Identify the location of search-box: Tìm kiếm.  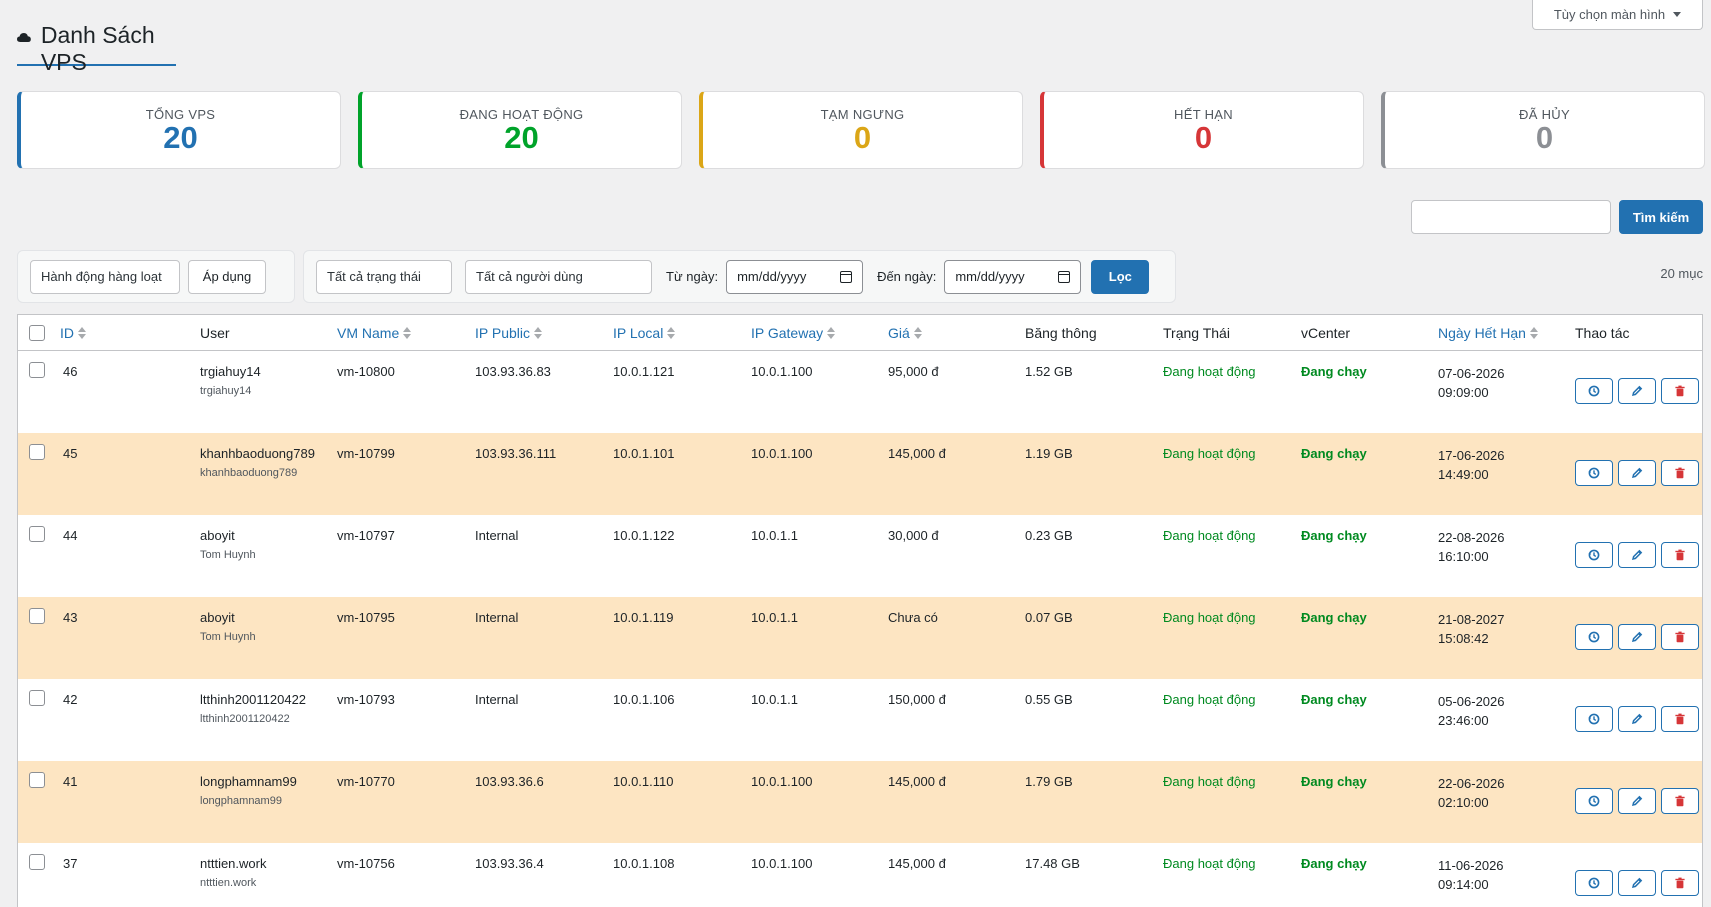
(1557, 217).